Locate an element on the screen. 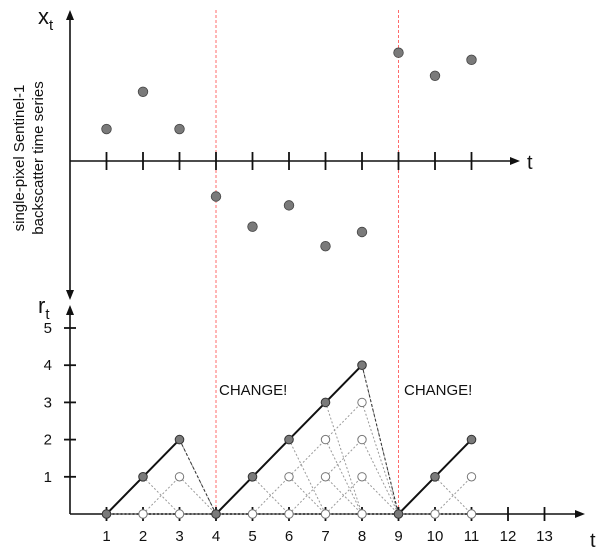 This screenshot has width=603, height=550. top-y-axis-arrow-up is located at coordinates (70, 15).